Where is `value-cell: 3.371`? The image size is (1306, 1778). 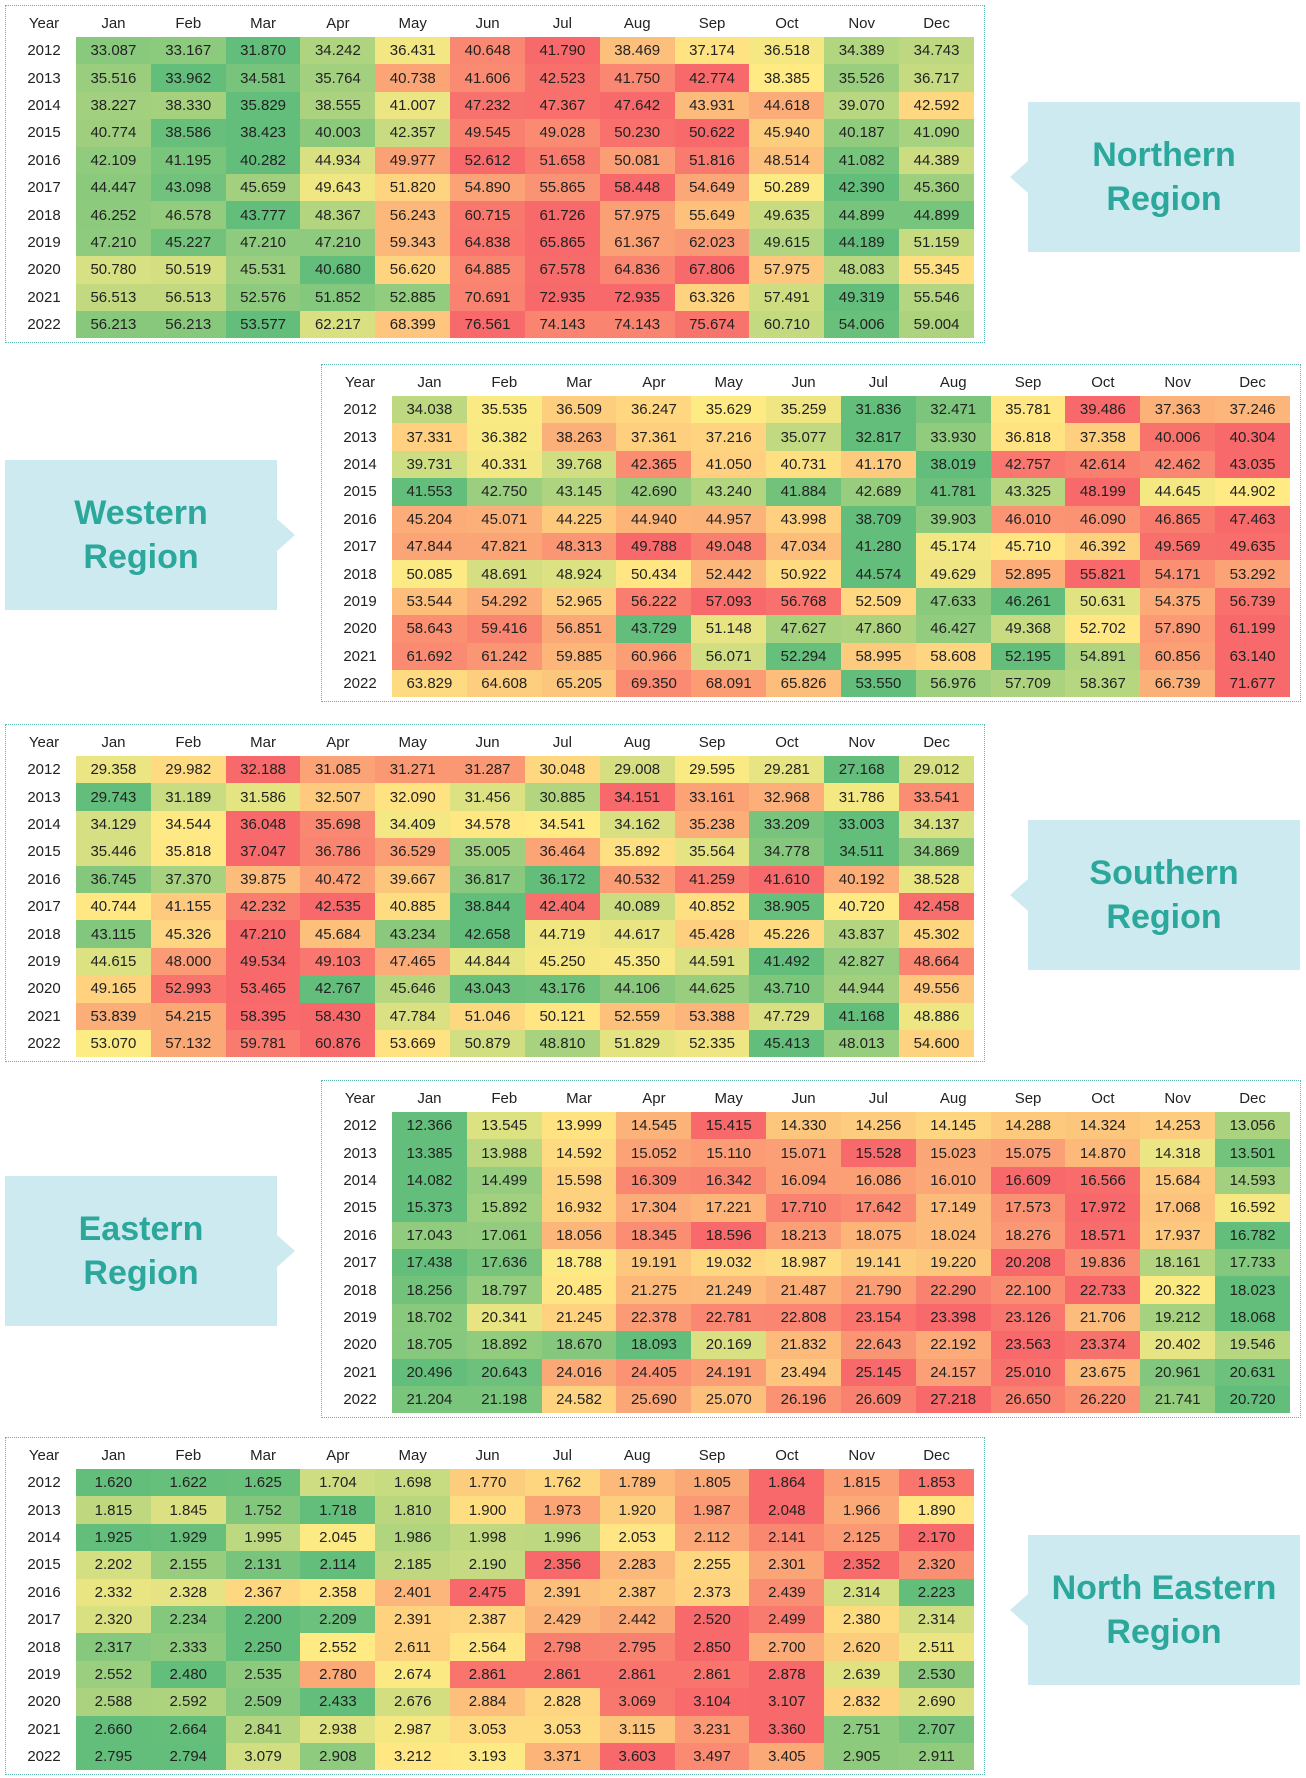
value-cell: 3.371 is located at coordinates (562, 1756).